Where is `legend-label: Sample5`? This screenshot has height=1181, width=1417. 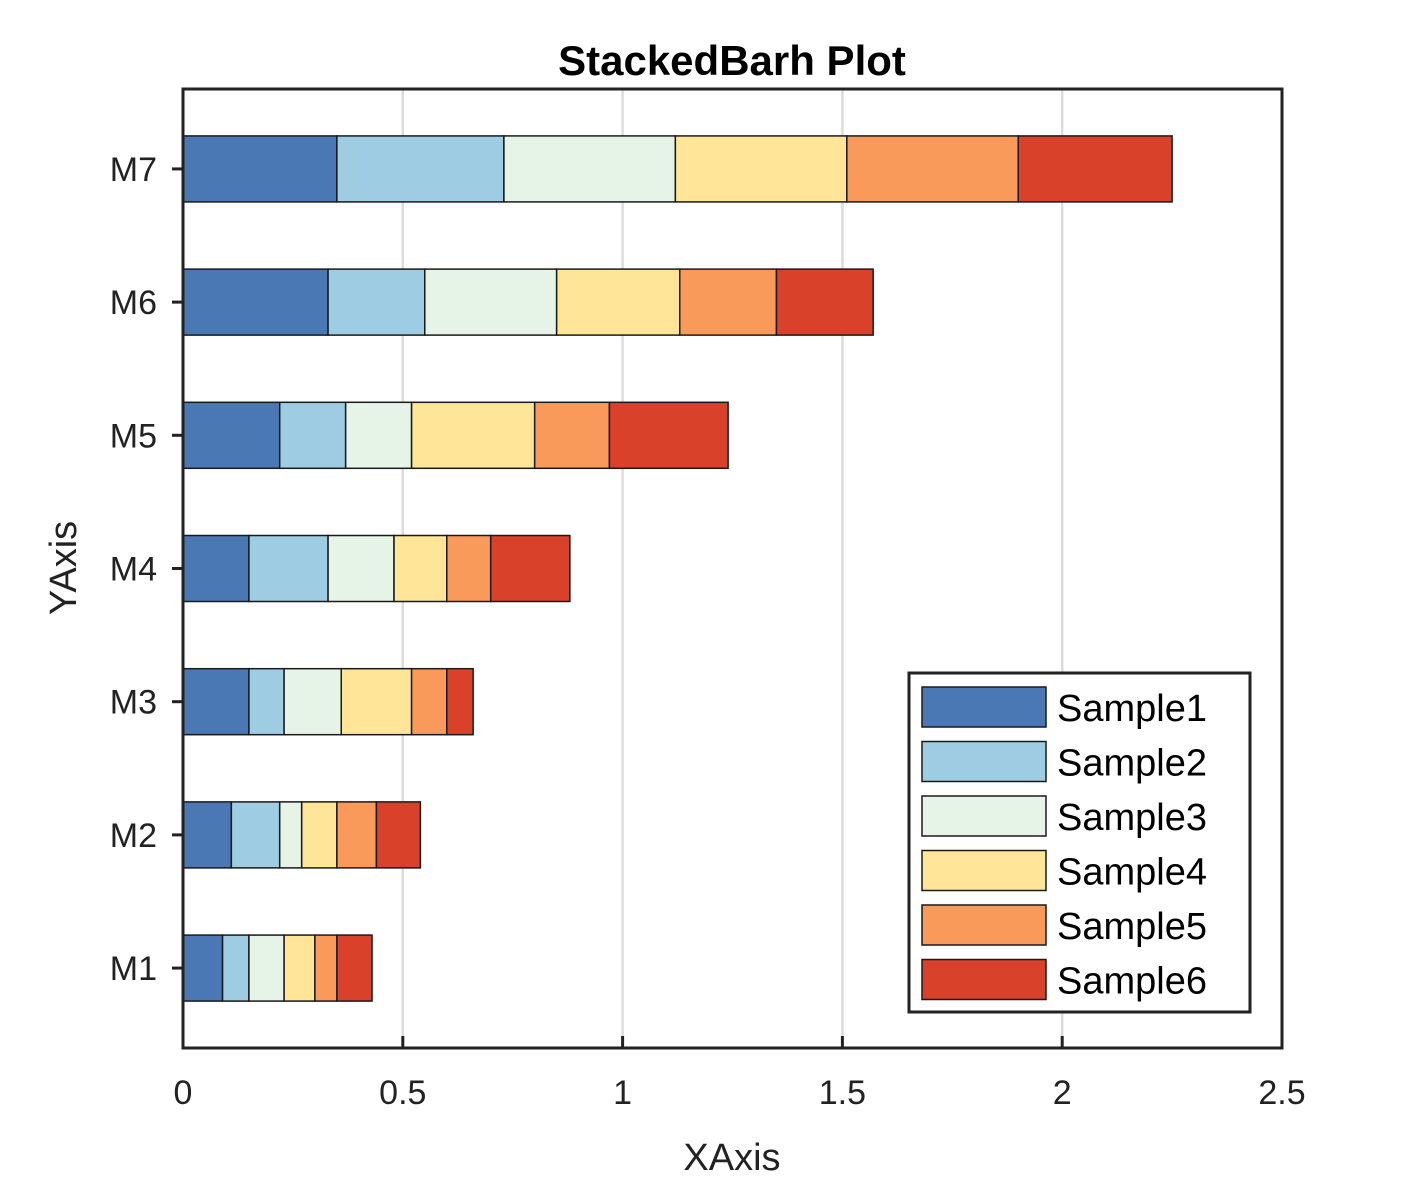 legend-label: Sample5 is located at coordinates (1132, 927).